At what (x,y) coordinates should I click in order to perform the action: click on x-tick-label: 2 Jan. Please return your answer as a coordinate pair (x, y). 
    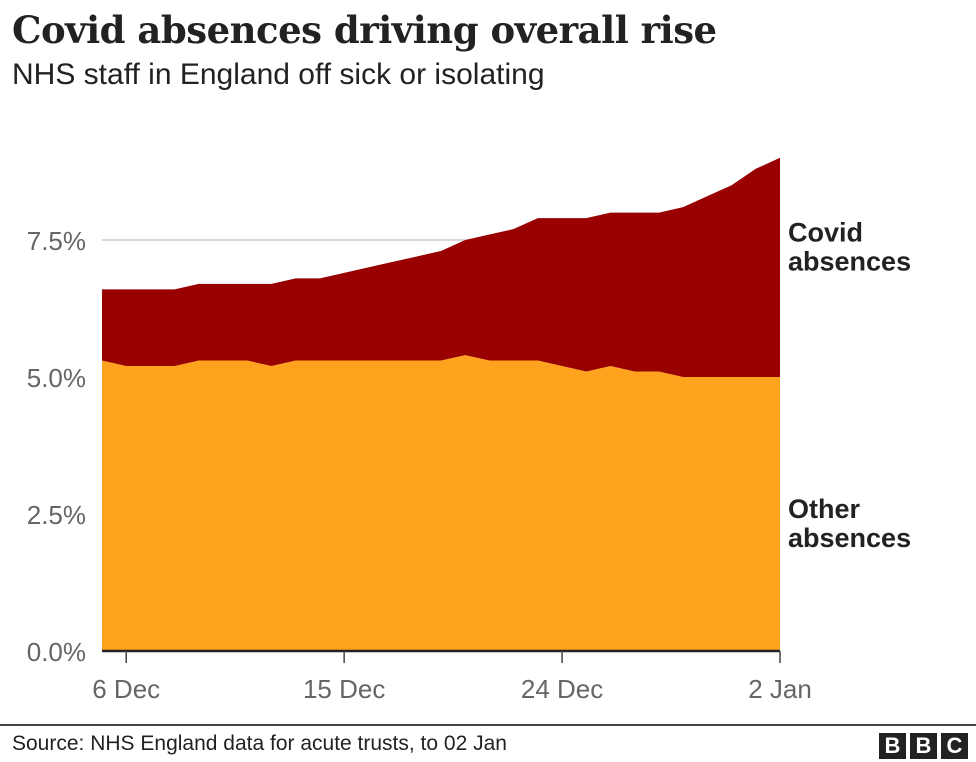
    Looking at the image, I should click on (780, 689).